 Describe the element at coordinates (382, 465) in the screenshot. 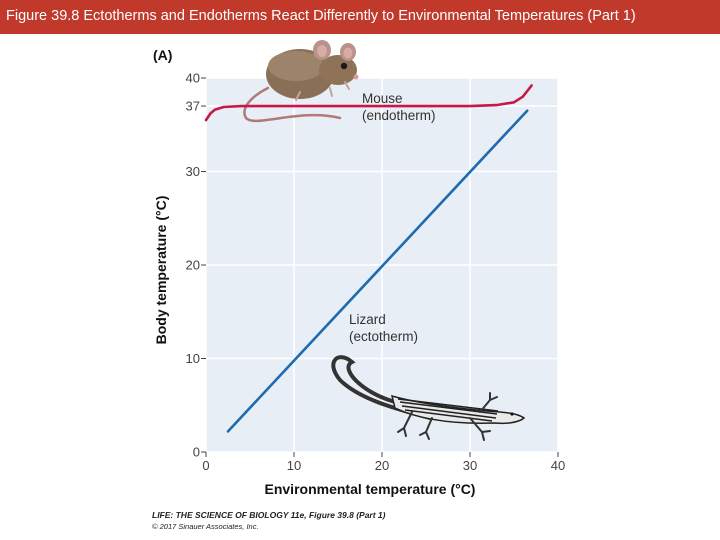

I see `x-tick-label: 20` at that location.